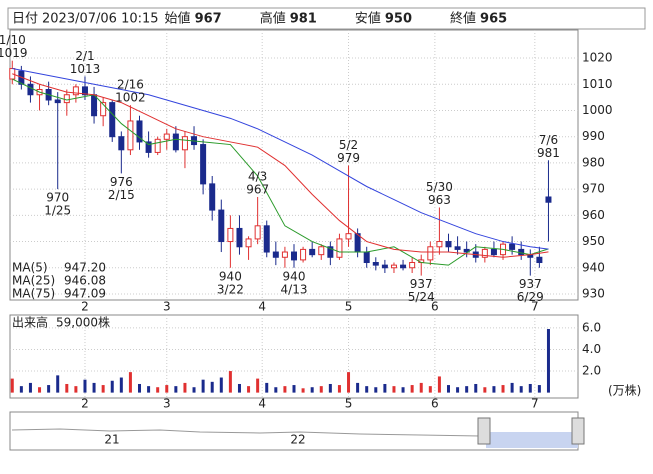 This screenshot has width=653, height=474. I want to click on header-label: 日付, so click(25, 19).